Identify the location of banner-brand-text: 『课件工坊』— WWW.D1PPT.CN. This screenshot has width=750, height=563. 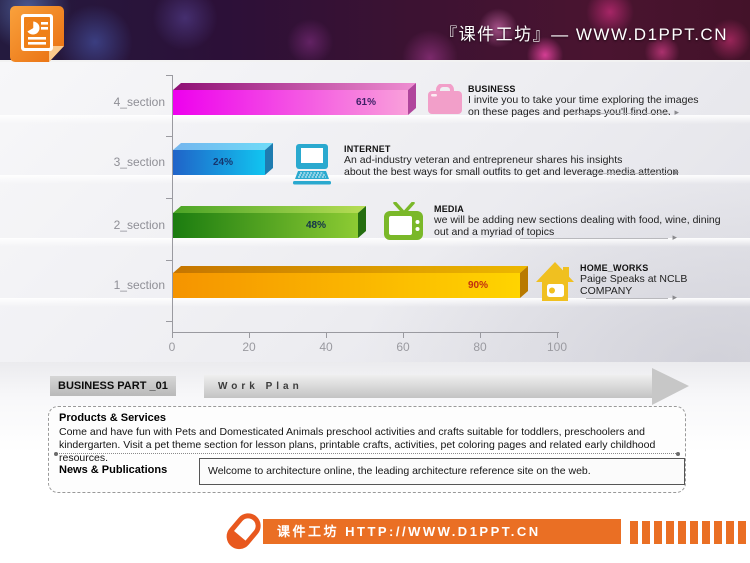
(584, 34).